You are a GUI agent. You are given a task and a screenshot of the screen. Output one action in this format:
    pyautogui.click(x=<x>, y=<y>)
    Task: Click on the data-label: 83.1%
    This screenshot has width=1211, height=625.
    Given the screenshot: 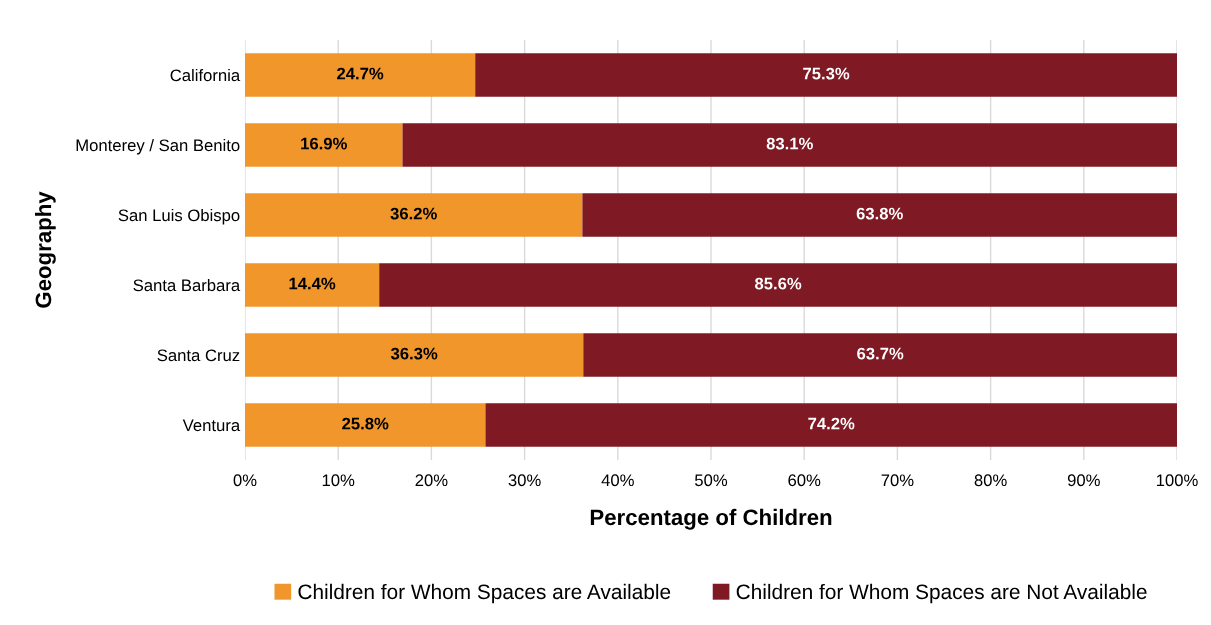 What is the action you would take?
    pyautogui.click(x=789, y=143)
    